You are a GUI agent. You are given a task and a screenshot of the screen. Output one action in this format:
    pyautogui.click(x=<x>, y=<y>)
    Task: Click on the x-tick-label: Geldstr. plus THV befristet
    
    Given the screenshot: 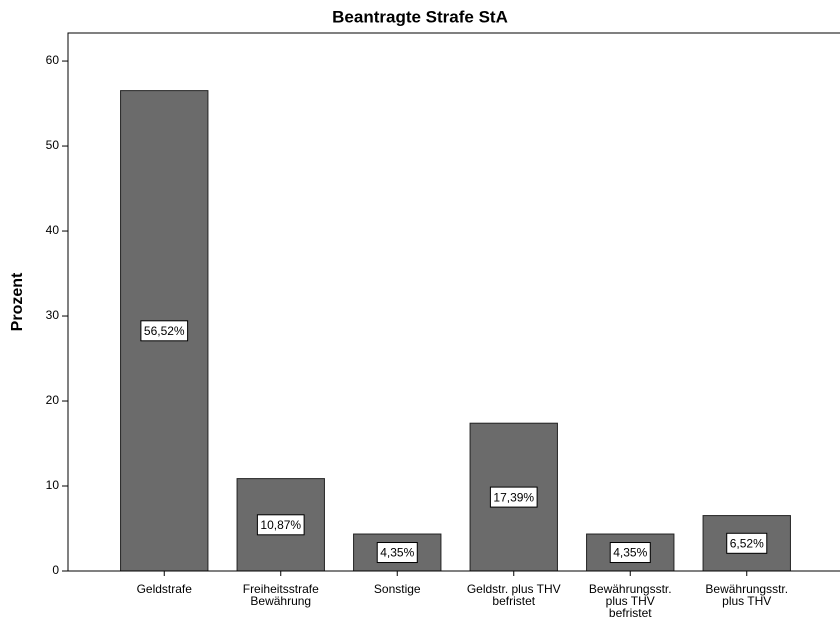 What is the action you would take?
    pyautogui.click(x=514, y=595)
    